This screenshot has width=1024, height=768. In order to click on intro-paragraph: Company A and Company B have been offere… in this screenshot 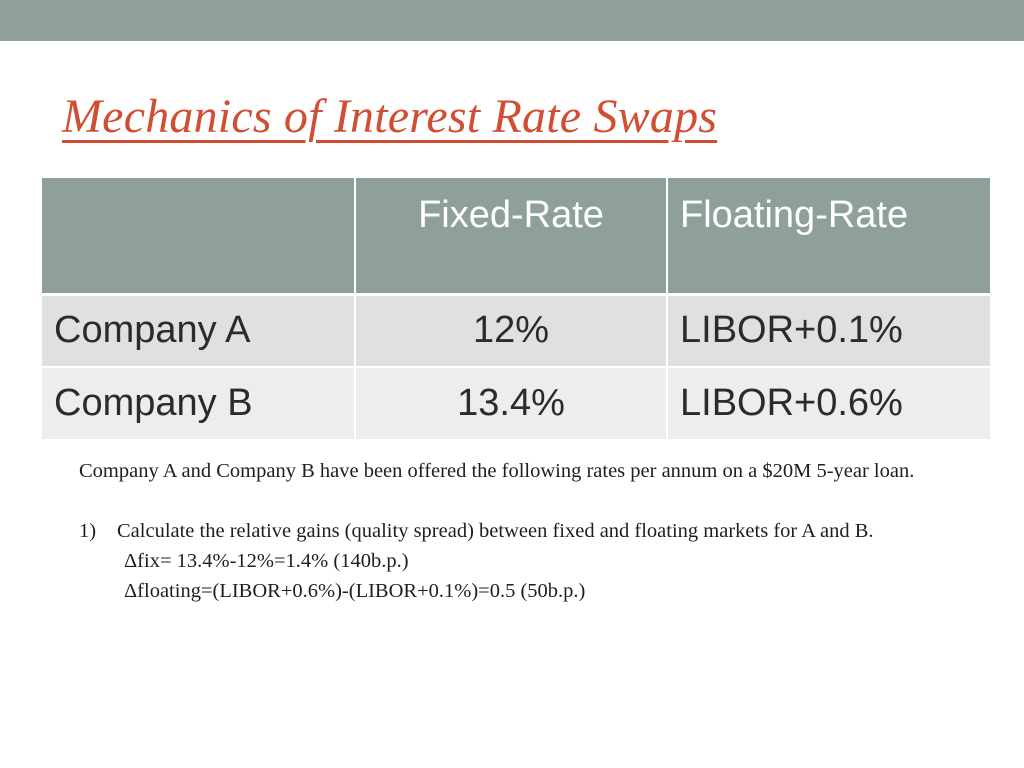, I will do `click(497, 471)`.